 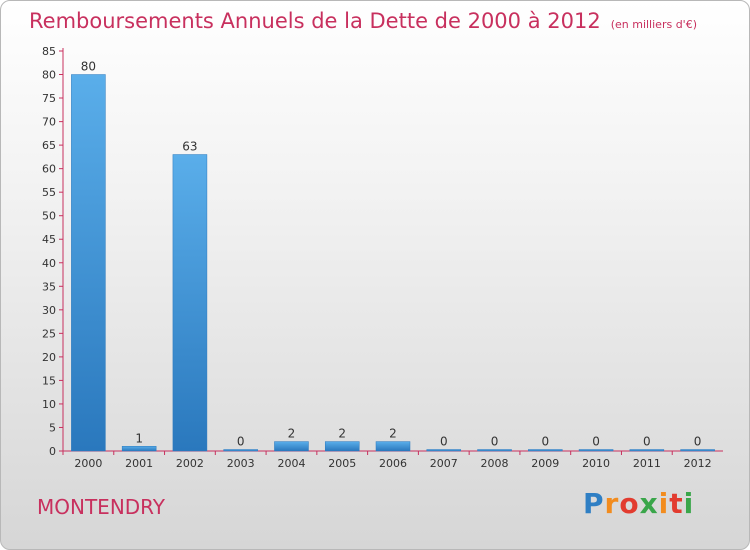 What do you see at coordinates (52, 451) in the screenshot?
I see `y-tick-label: 0` at bounding box center [52, 451].